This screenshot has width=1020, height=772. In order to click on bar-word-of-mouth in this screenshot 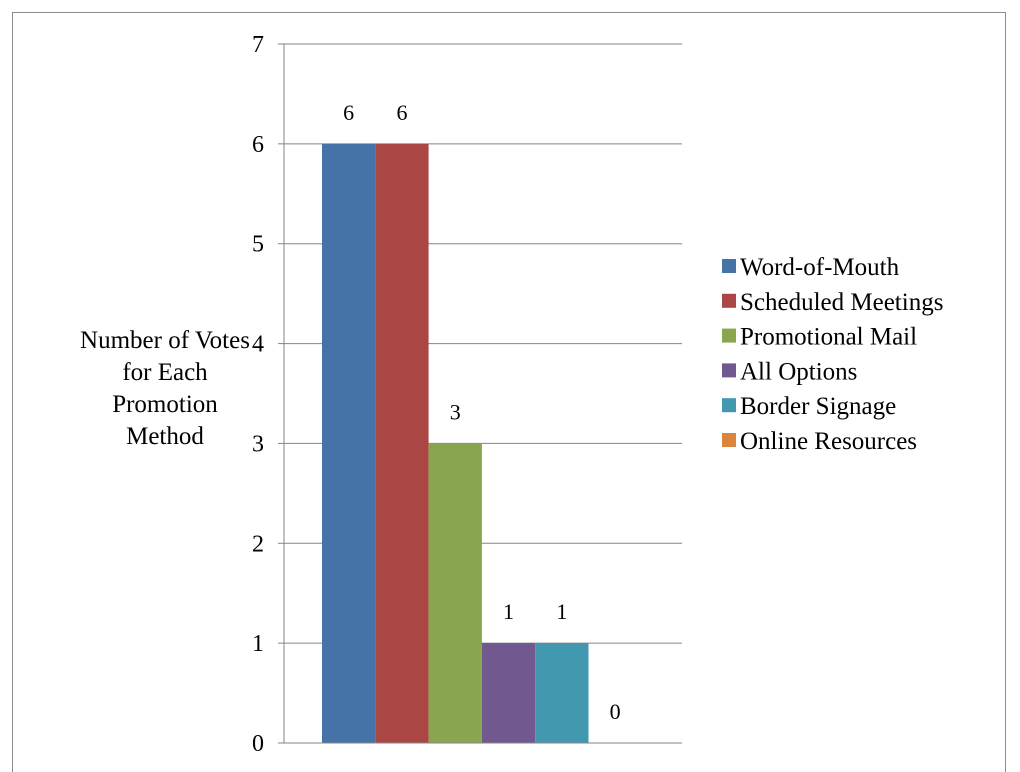, I will do `click(349, 443)`.